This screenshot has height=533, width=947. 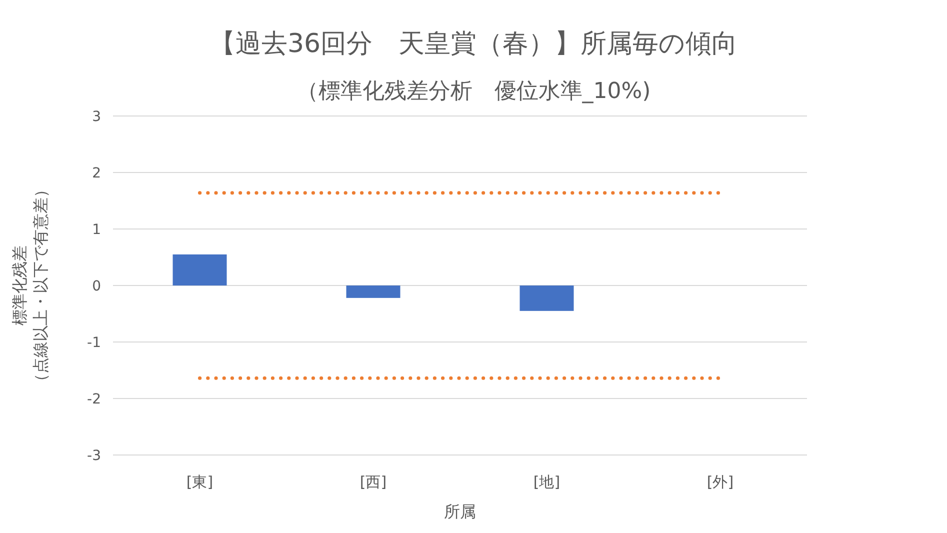 I want to click on x-tick-label: [西], so click(x=373, y=482).